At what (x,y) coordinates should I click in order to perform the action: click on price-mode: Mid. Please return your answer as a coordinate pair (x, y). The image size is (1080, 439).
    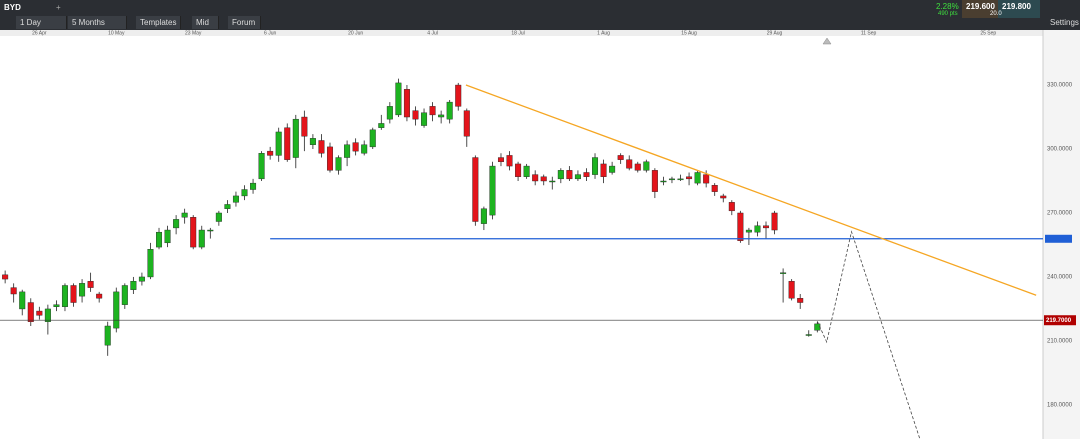
    Looking at the image, I should click on (205, 22).